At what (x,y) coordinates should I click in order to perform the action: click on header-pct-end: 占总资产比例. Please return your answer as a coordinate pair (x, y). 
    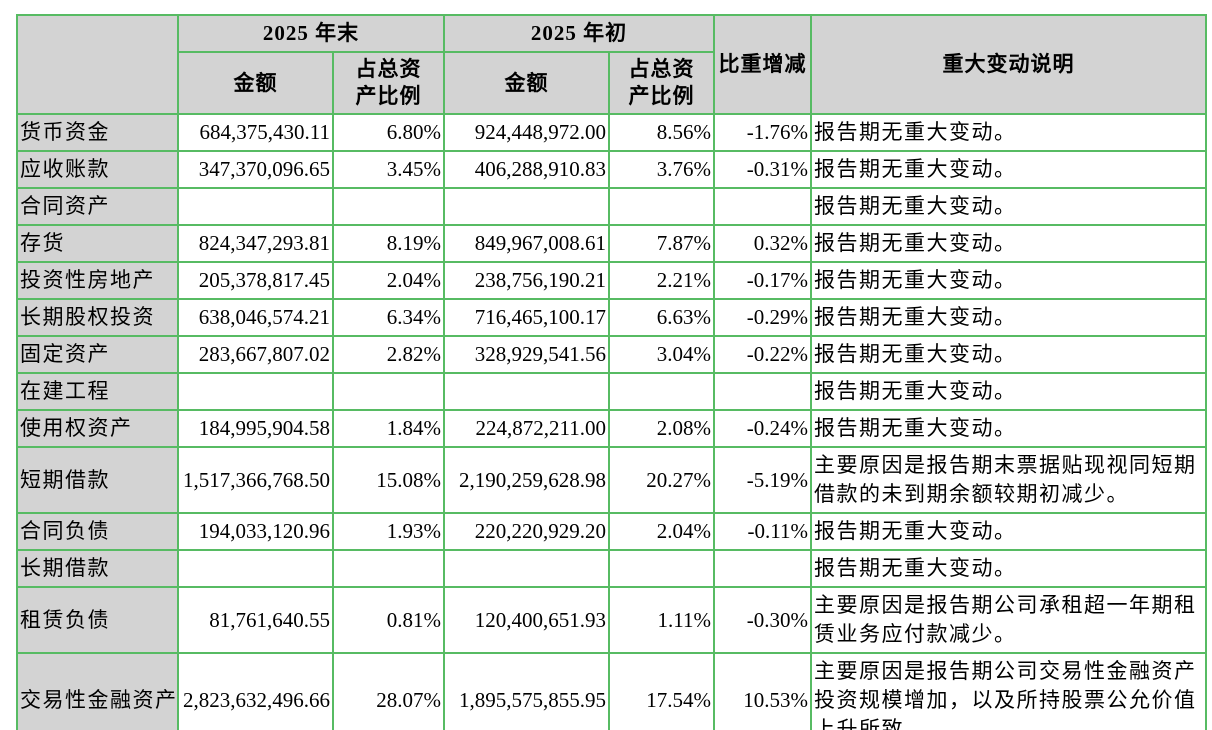
    Looking at the image, I should click on (388, 83).